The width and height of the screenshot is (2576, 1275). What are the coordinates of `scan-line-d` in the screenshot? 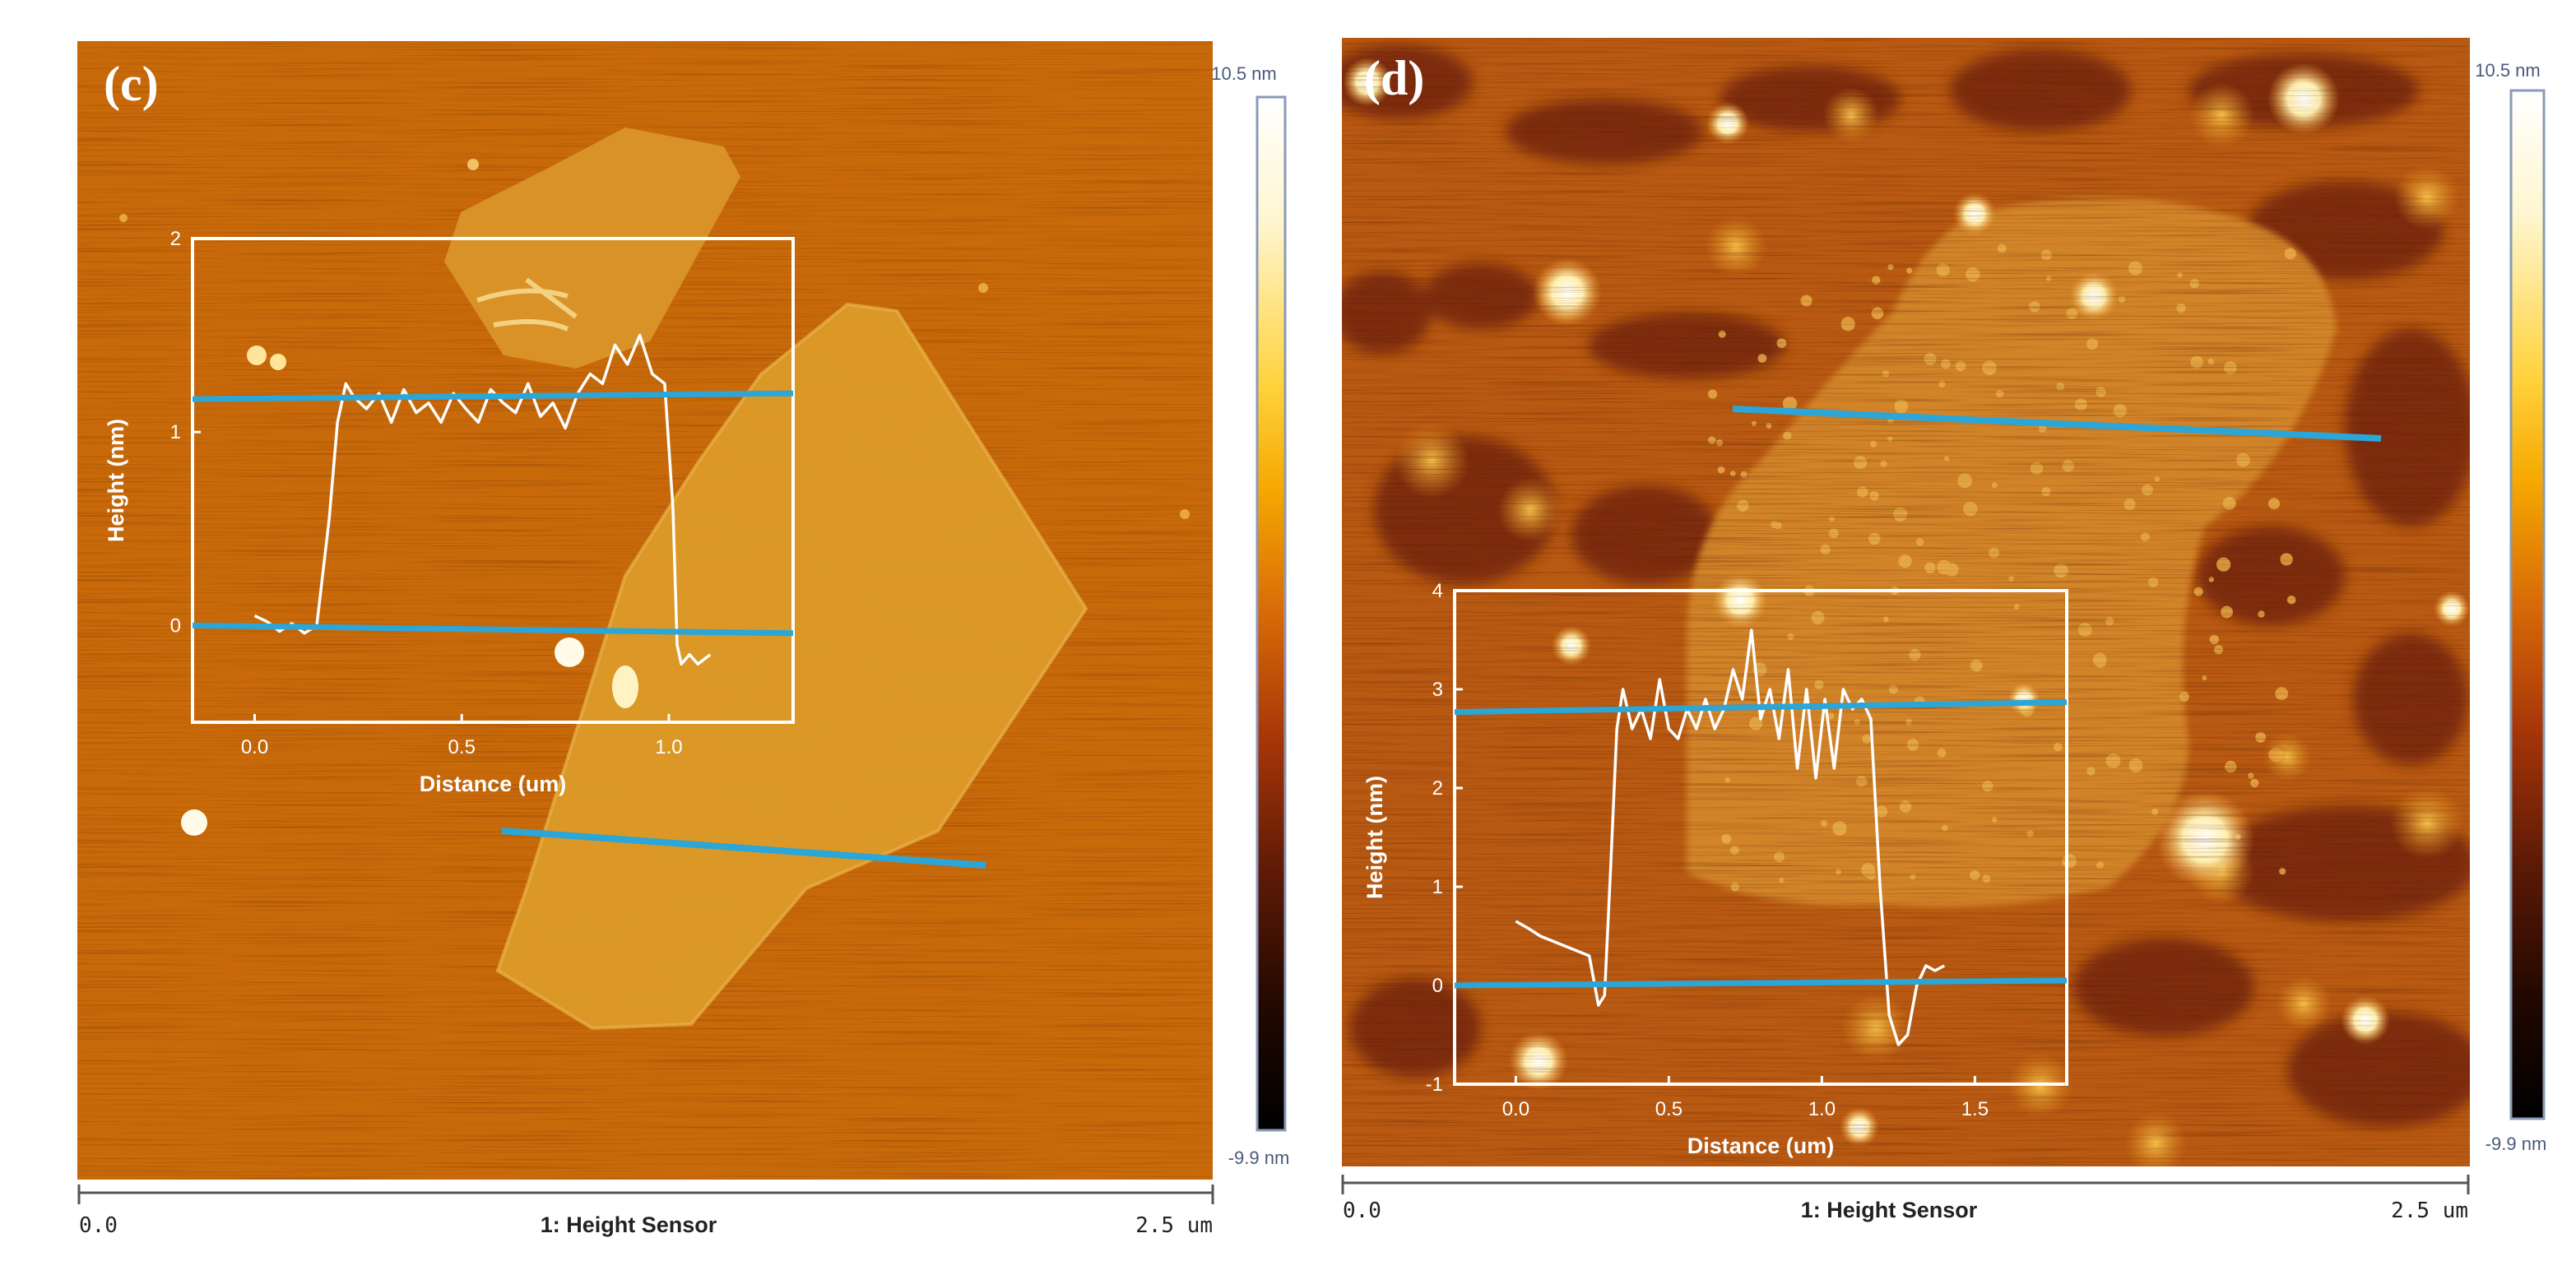 It's located at (2057, 424).